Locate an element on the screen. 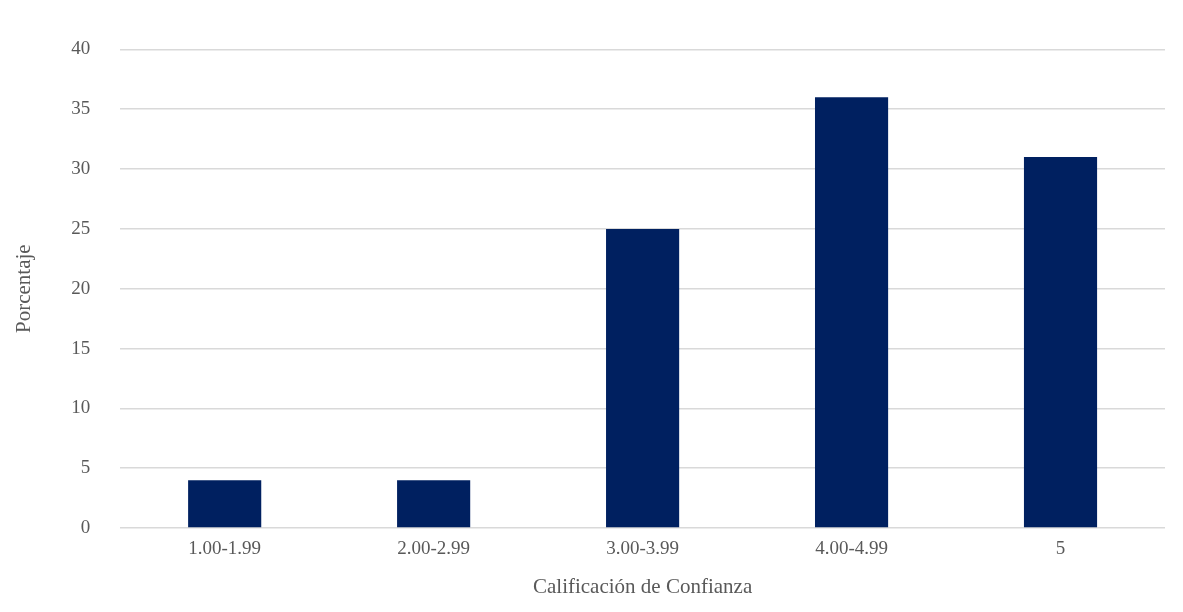 This screenshot has height=612, width=1183. x-tick-label: 2.00-2.99 is located at coordinates (434, 548).